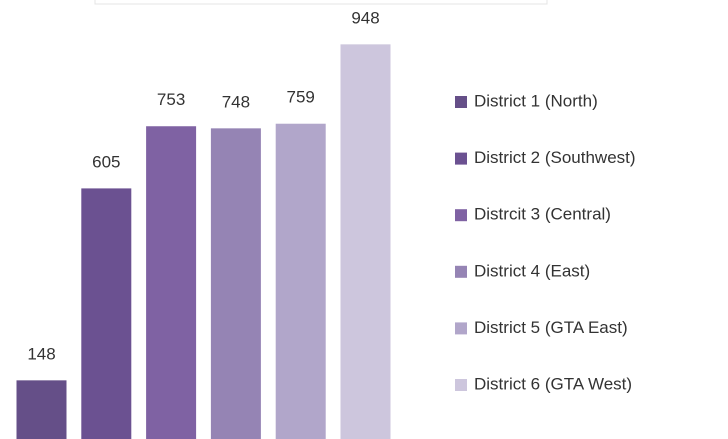 This screenshot has width=728, height=439. What do you see at coordinates (532, 270) in the screenshot?
I see `legend-label: District 4 (East)` at bounding box center [532, 270].